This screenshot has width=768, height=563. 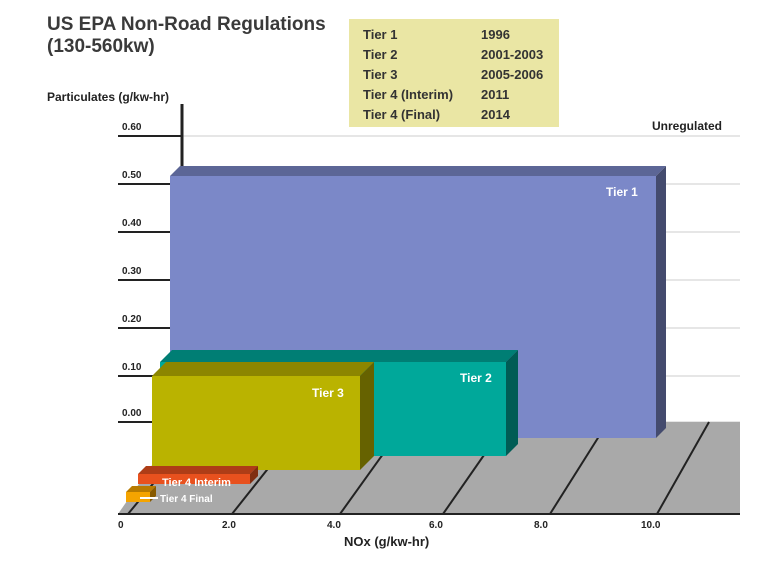 I want to click on x-tick-label: 0, so click(x=121, y=525).